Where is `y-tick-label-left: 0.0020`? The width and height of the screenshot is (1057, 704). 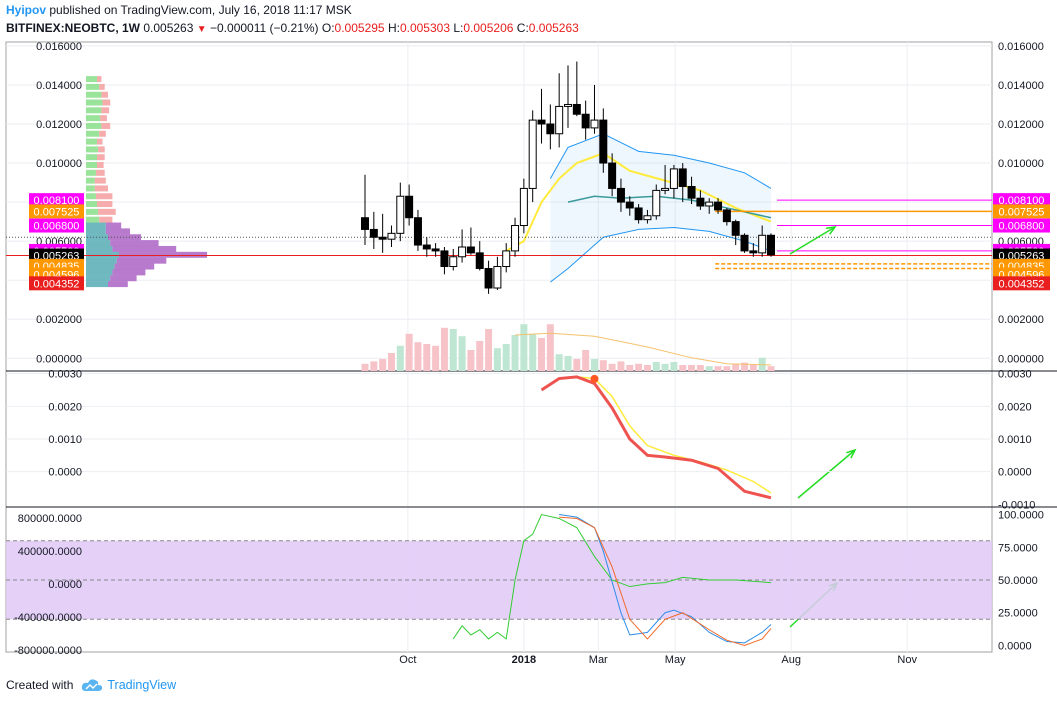
y-tick-label-left: 0.0020 is located at coordinates (65, 407).